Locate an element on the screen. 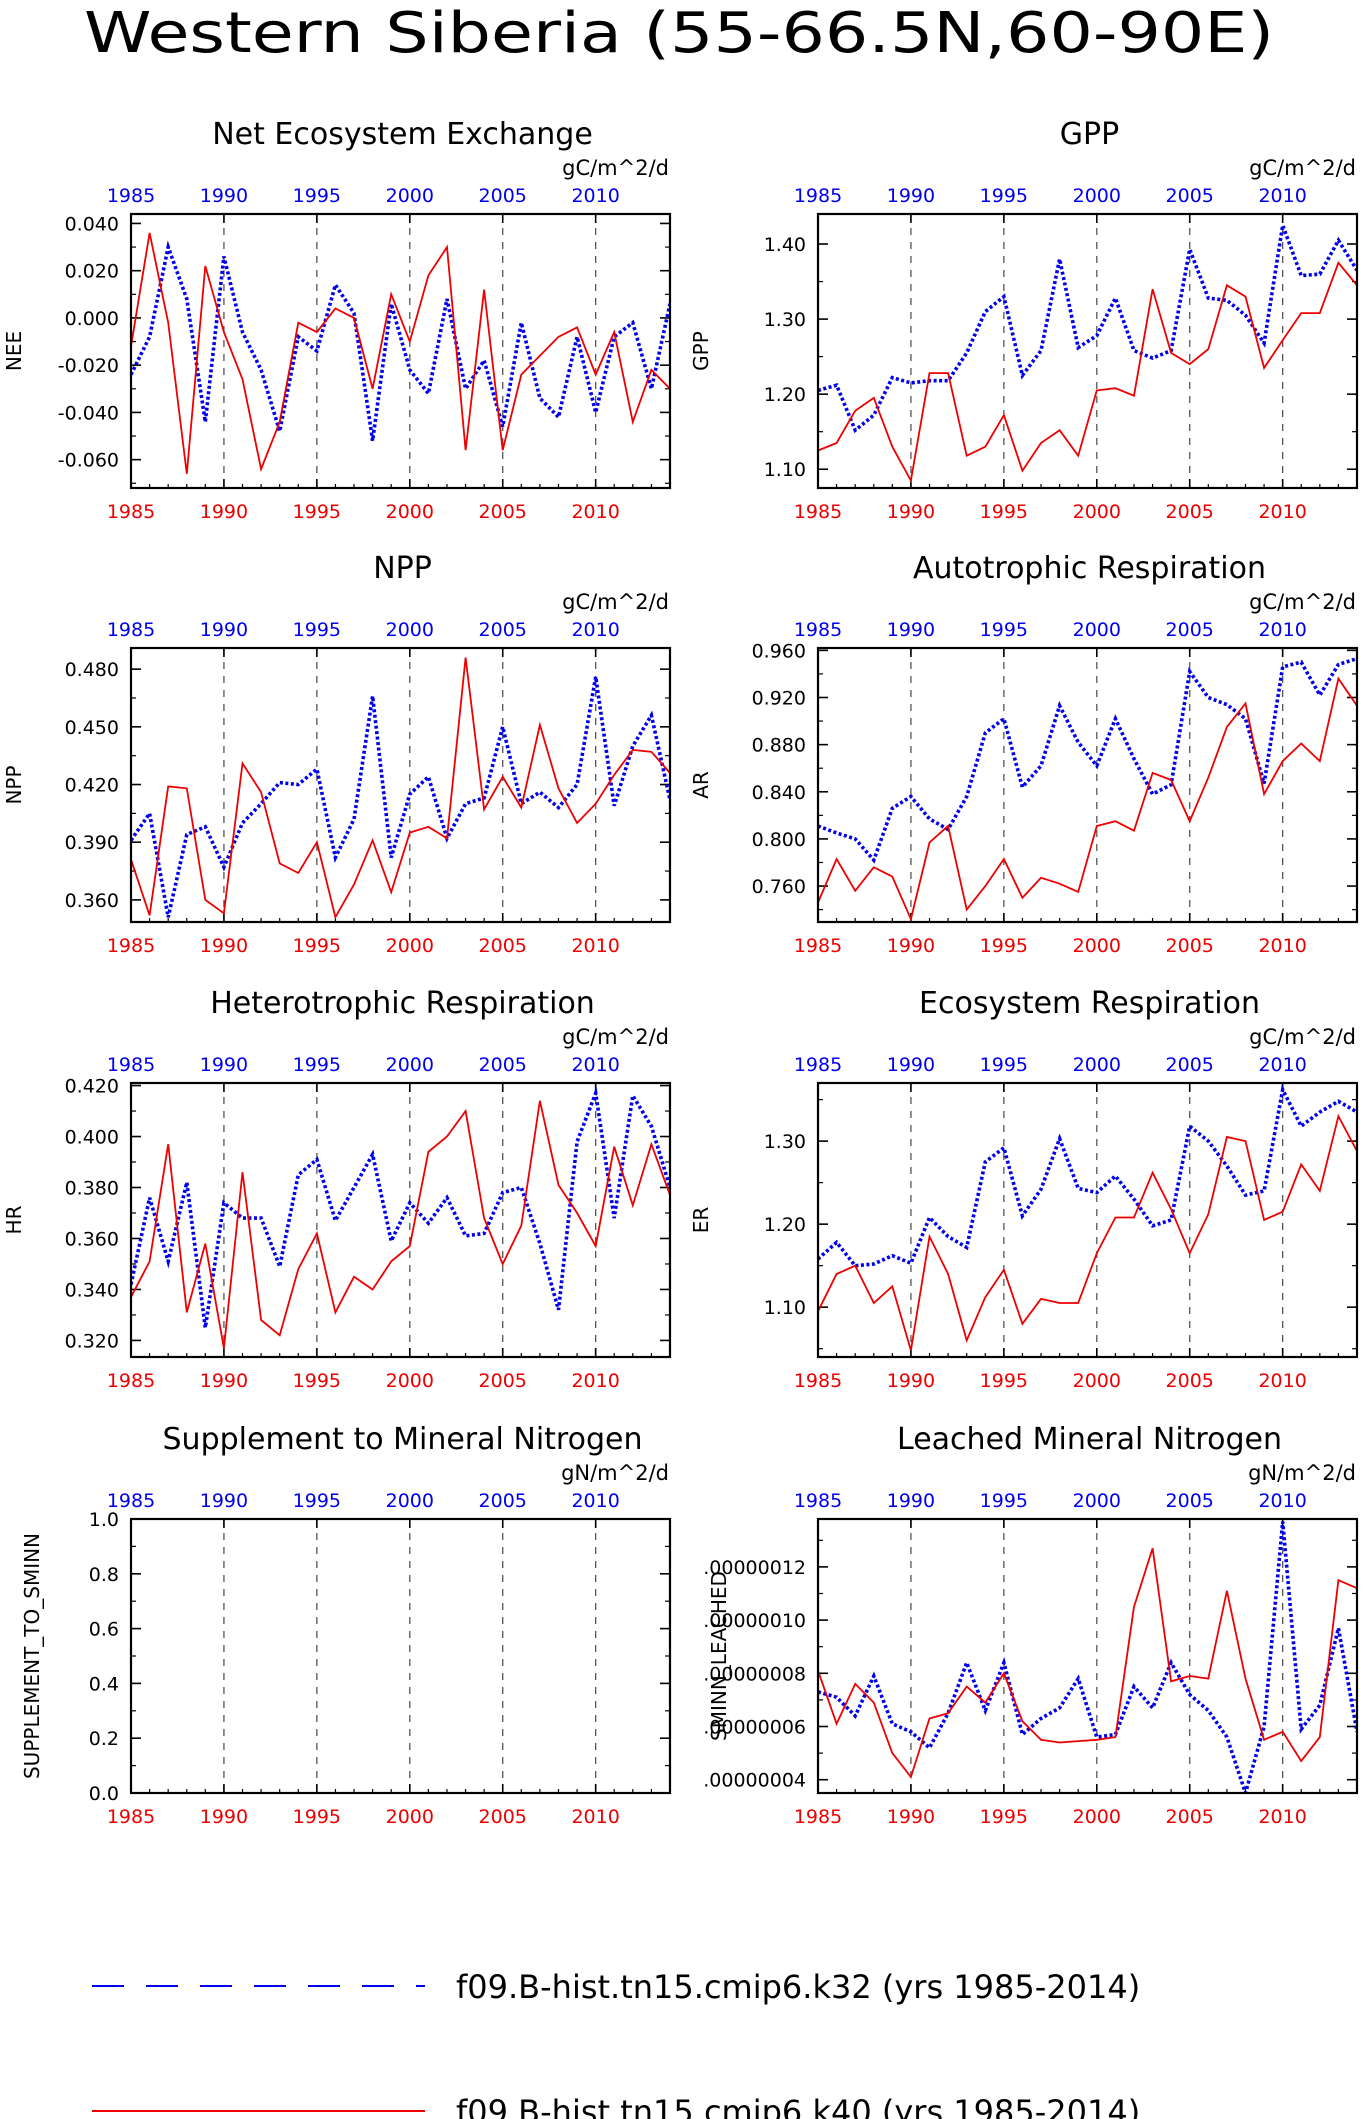  y-axis-label: ER is located at coordinates (701, 1220).